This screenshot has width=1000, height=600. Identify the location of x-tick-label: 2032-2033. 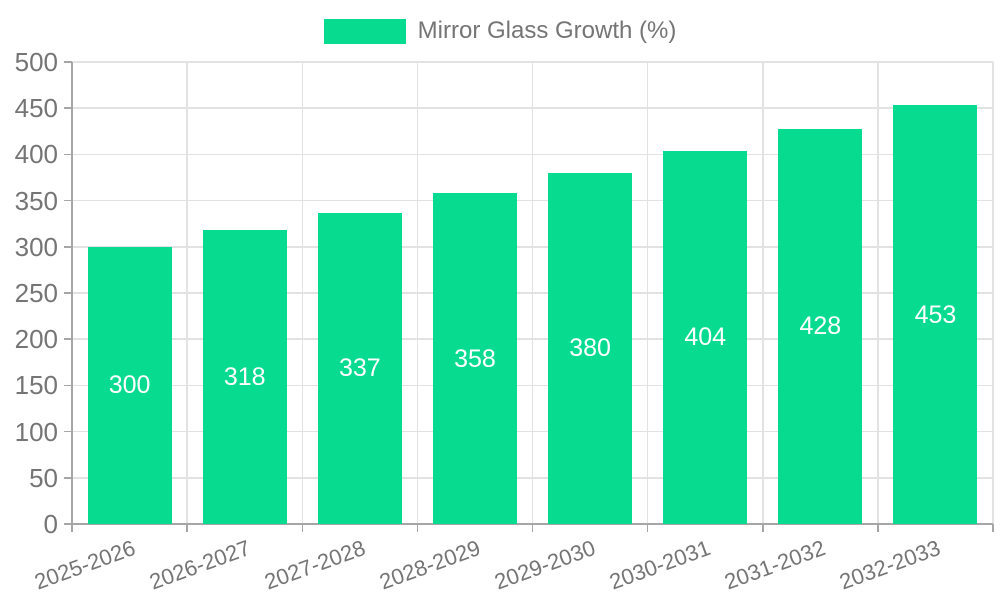
(890, 565).